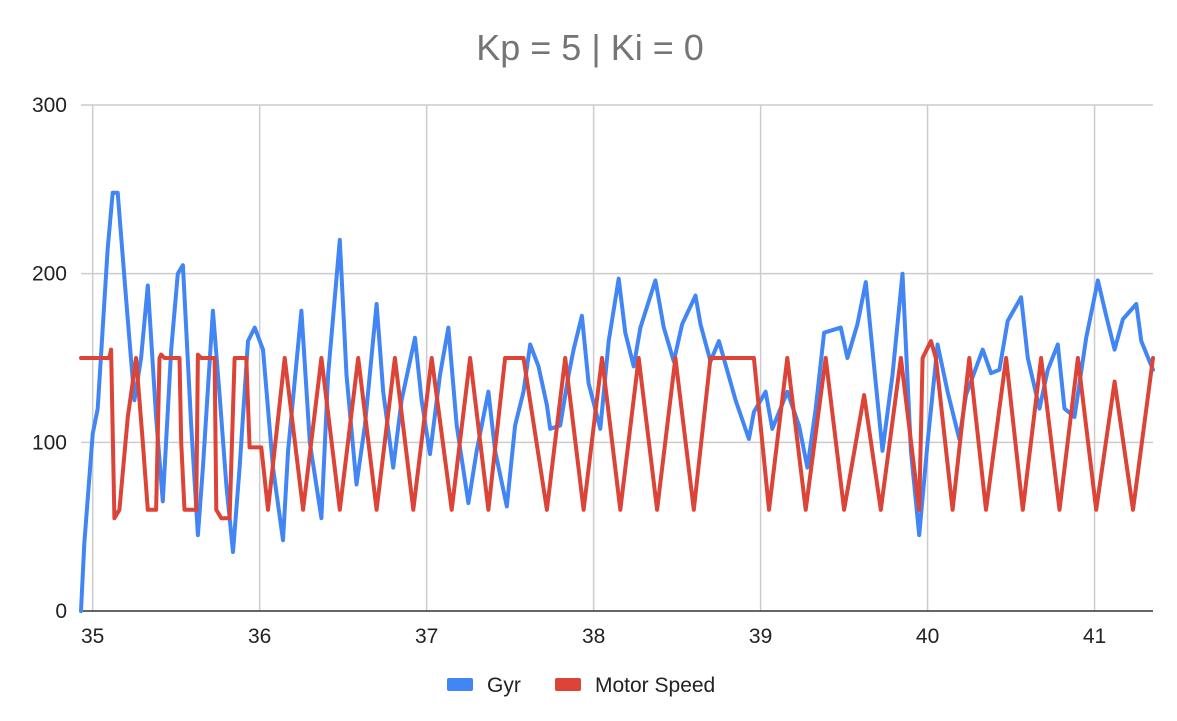 This screenshot has height=721, width=1177. I want to click on x-tick-label-35: 35, so click(92, 636).